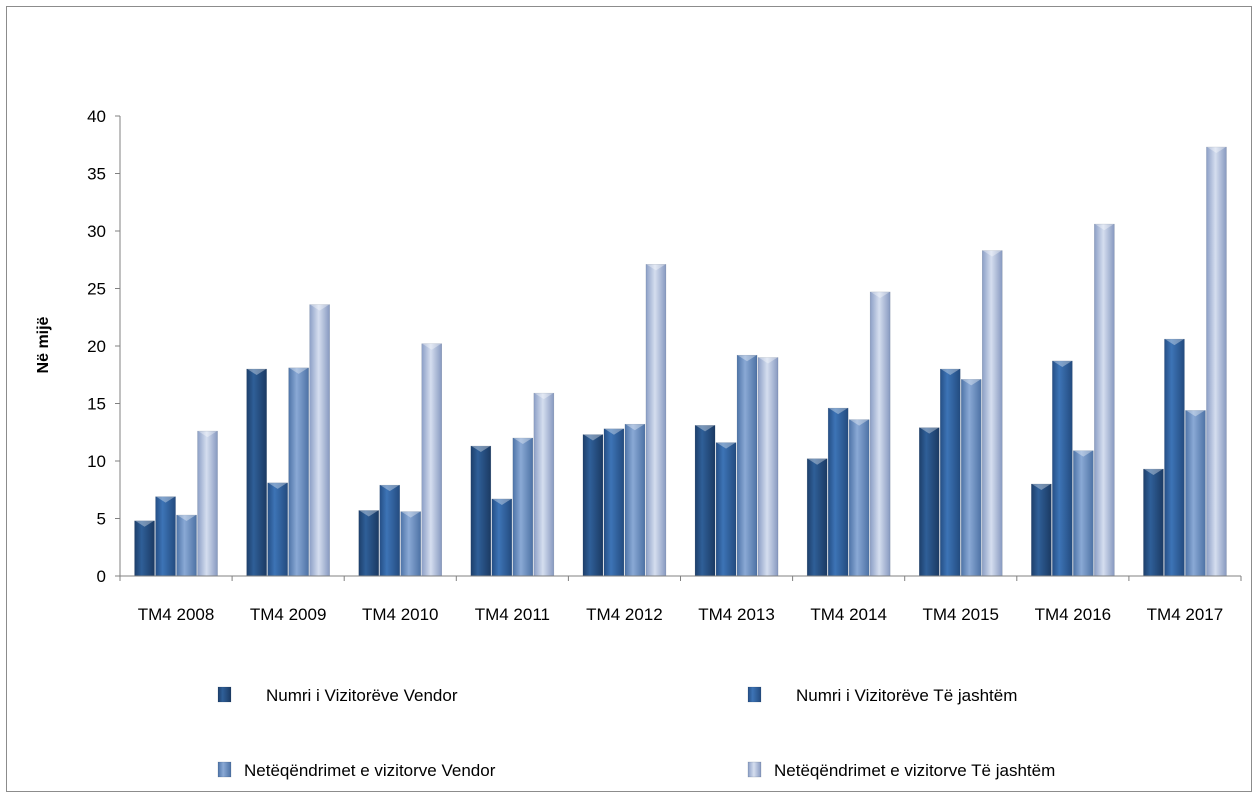 This screenshot has height=795, width=1260. Describe the element at coordinates (960, 614) in the screenshot. I see `x-tick-label: TM4 2015` at that location.